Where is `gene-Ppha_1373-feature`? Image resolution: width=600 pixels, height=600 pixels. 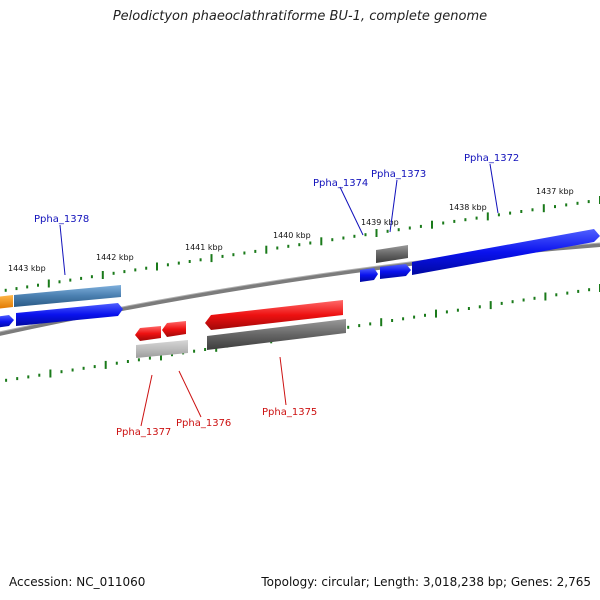
gene-Ppha_1373-feature is located at coordinates (395, 271).